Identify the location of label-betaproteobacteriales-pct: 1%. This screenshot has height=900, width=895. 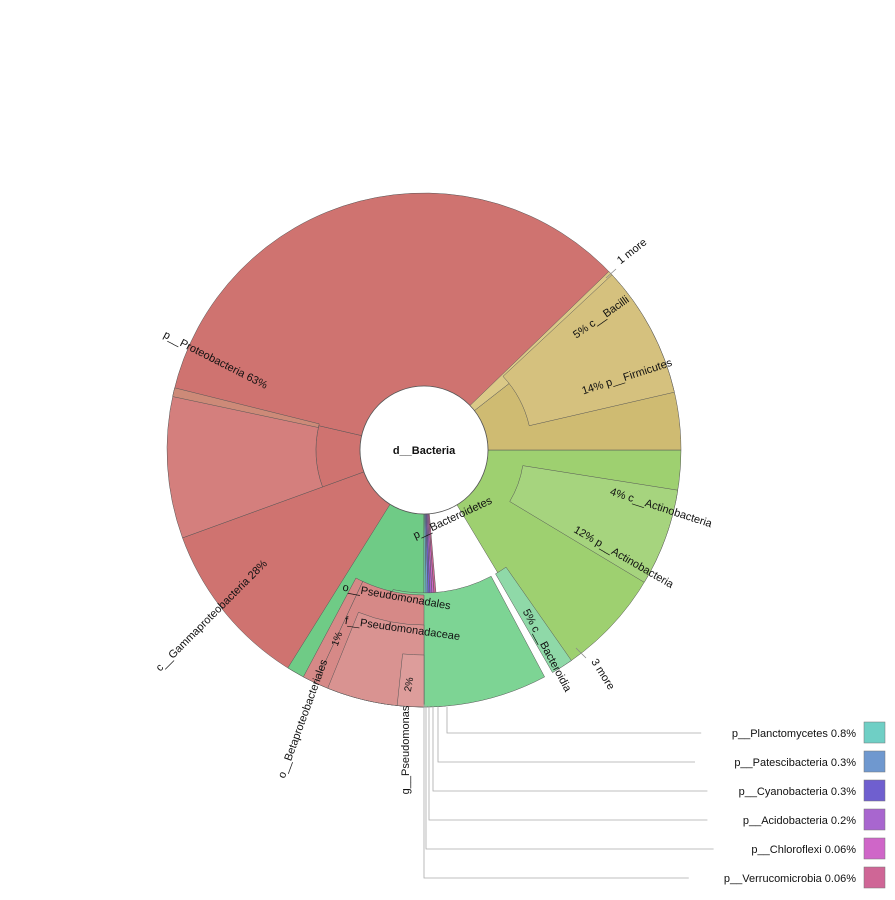
(337, 638).